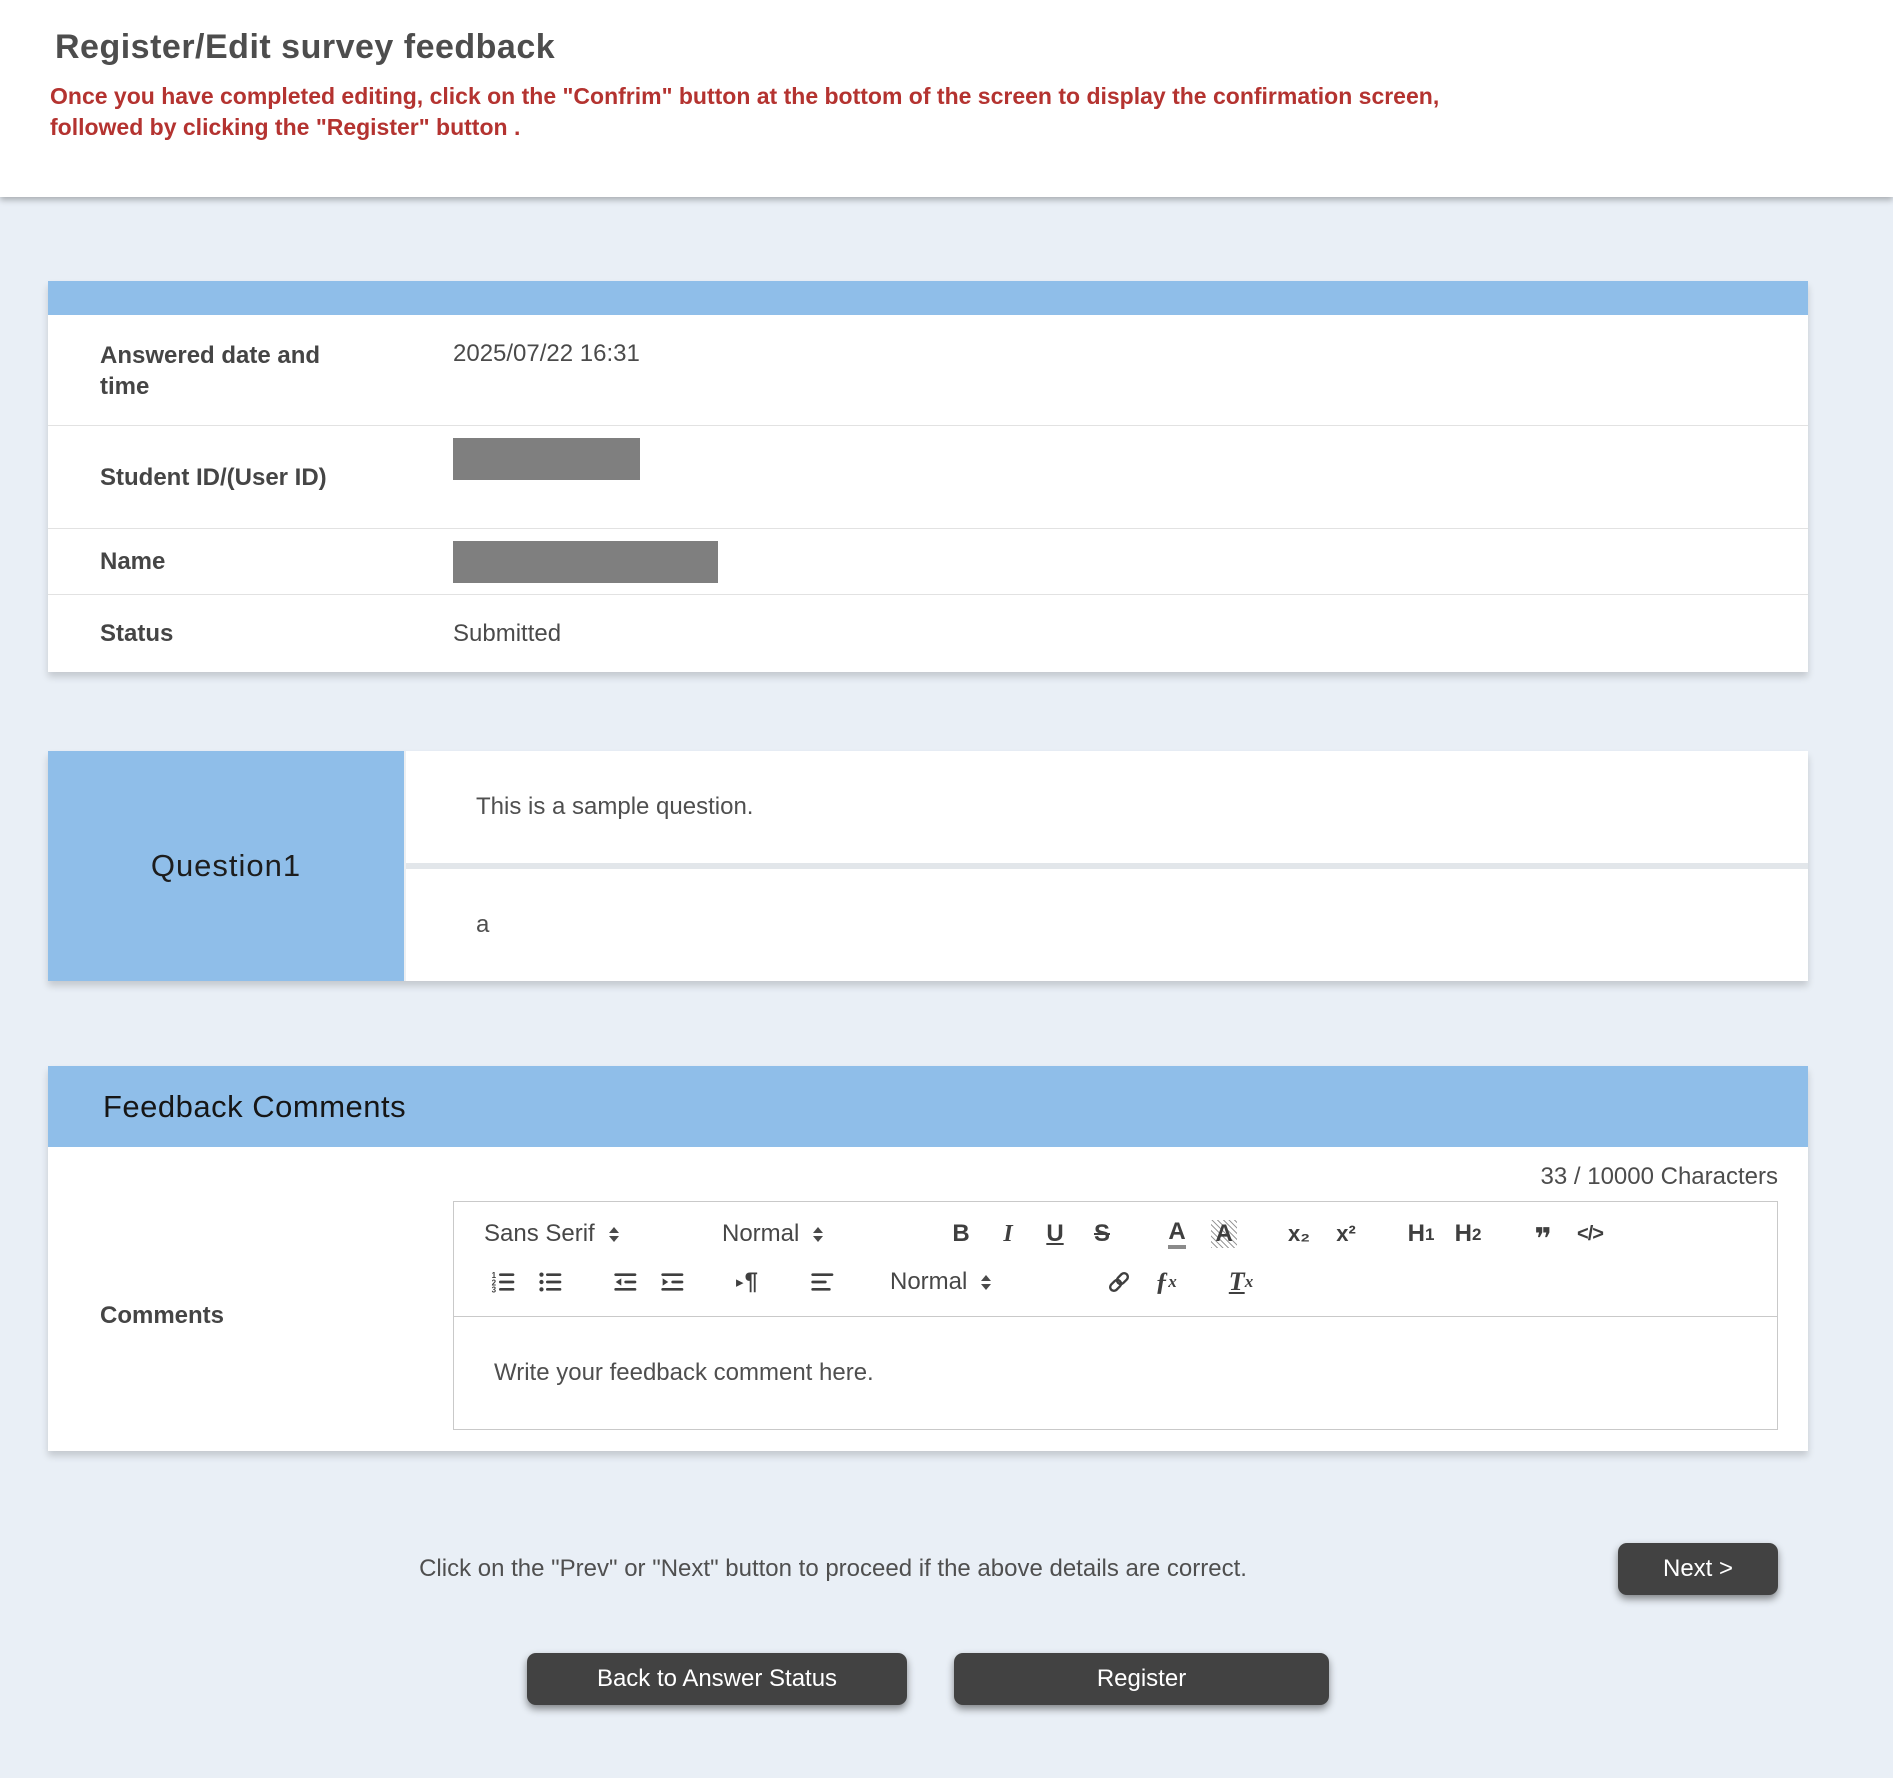  What do you see at coordinates (928, 633) in the screenshot?
I see `table-row-status: Status Submitted` at bounding box center [928, 633].